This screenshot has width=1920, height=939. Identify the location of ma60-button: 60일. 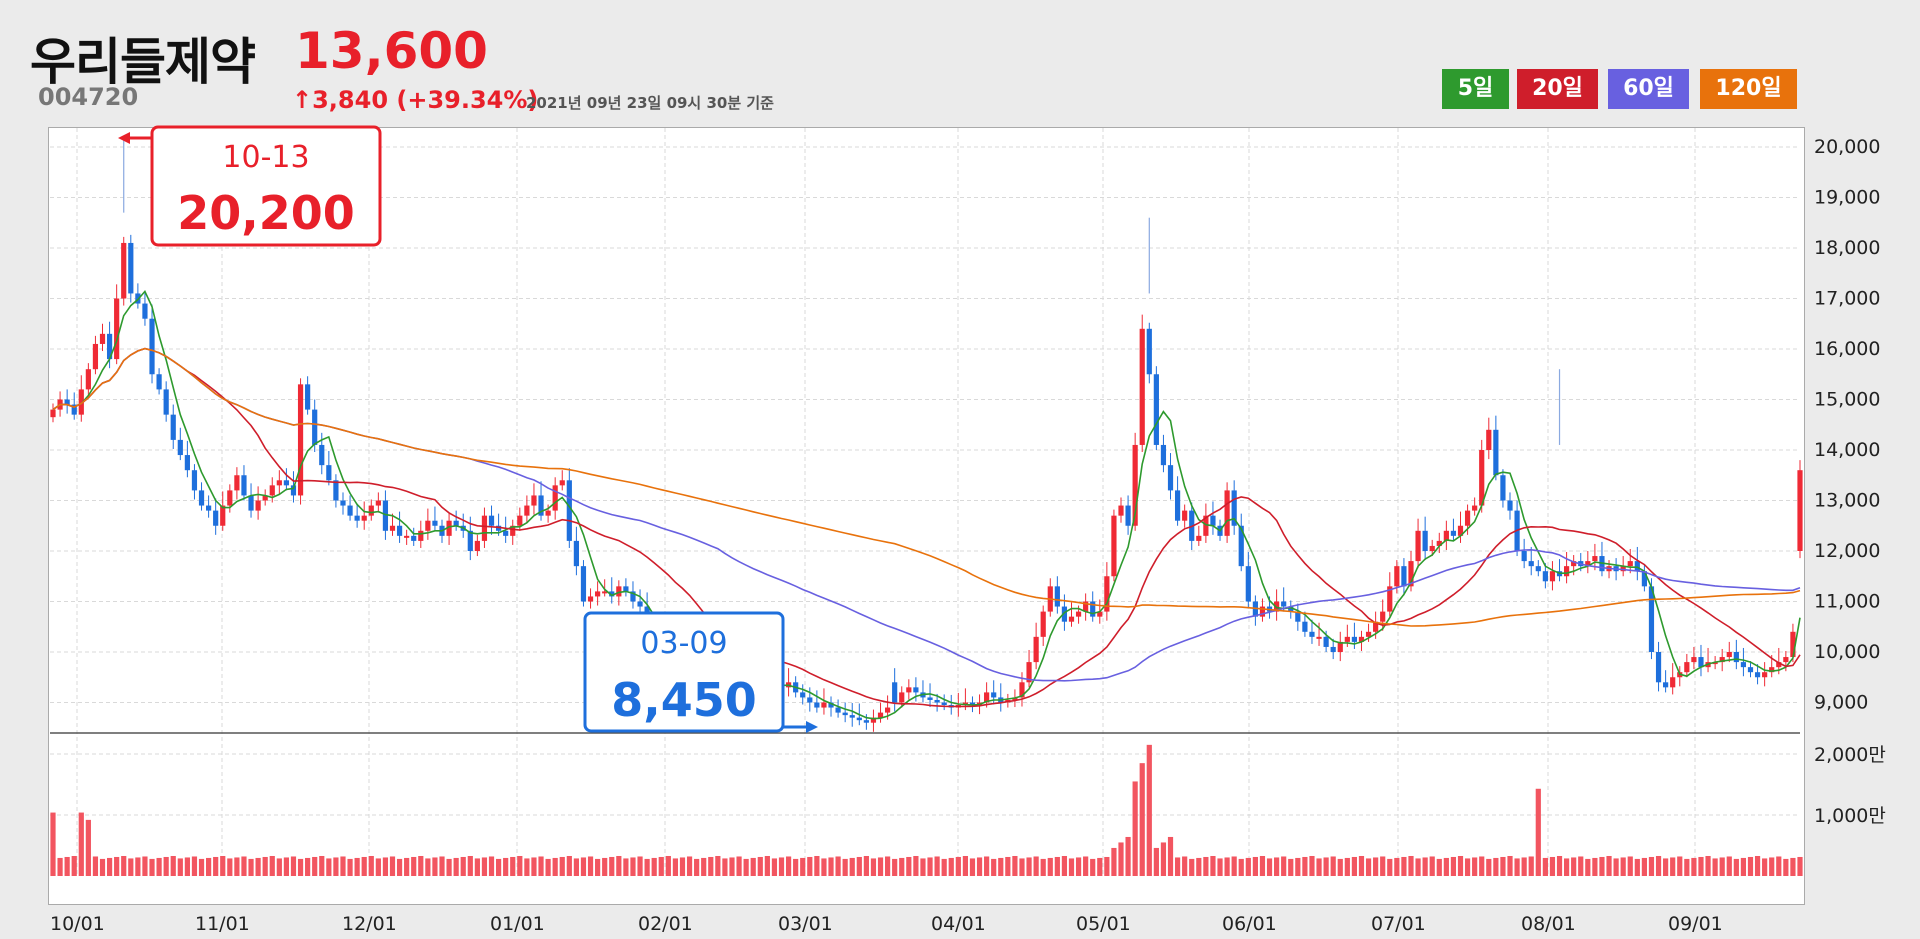
(1648, 89).